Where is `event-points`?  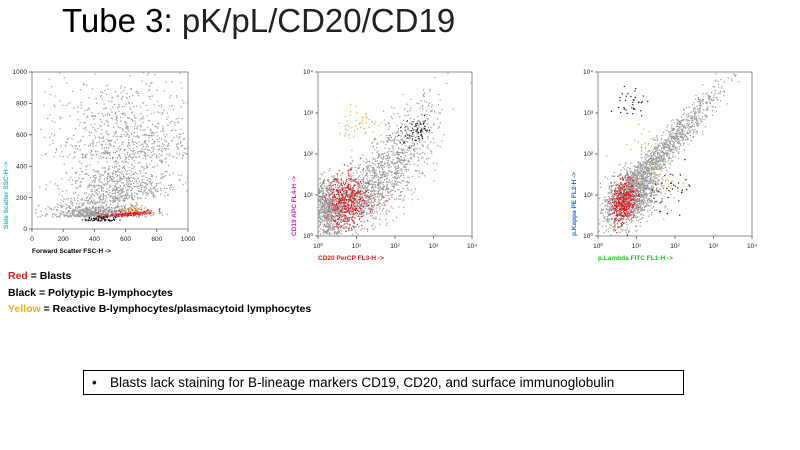
event-points is located at coordinates (395, 155).